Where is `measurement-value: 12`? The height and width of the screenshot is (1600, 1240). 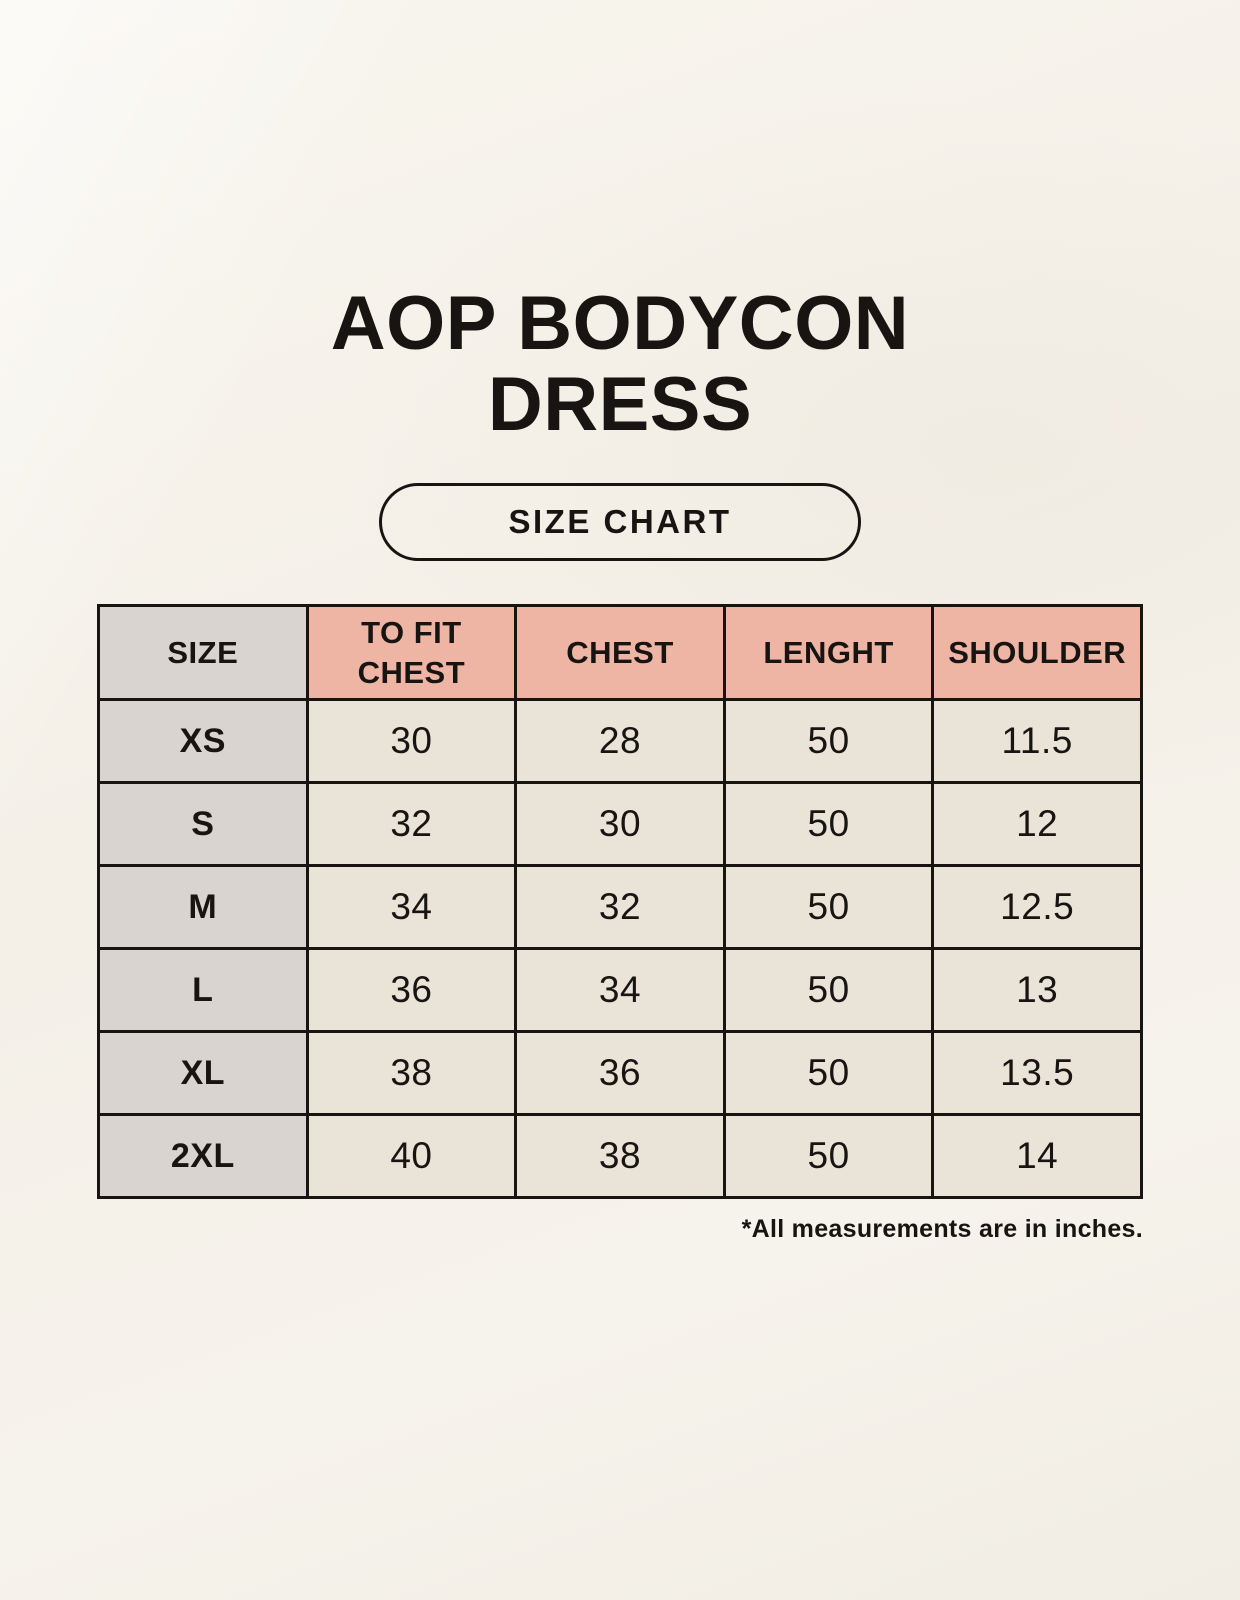
measurement-value: 12 is located at coordinates (1037, 824).